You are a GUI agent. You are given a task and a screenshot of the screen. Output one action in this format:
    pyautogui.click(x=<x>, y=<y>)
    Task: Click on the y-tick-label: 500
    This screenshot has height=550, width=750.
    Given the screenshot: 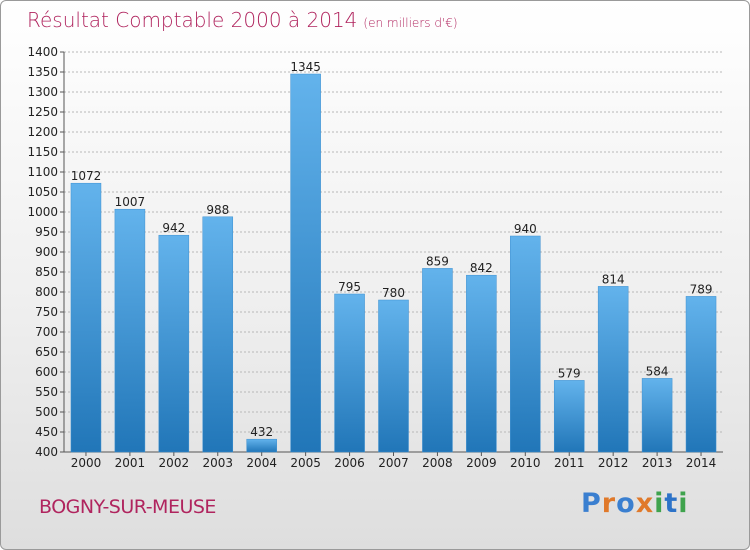 What is the action you would take?
    pyautogui.click(x=46, y=412)
    